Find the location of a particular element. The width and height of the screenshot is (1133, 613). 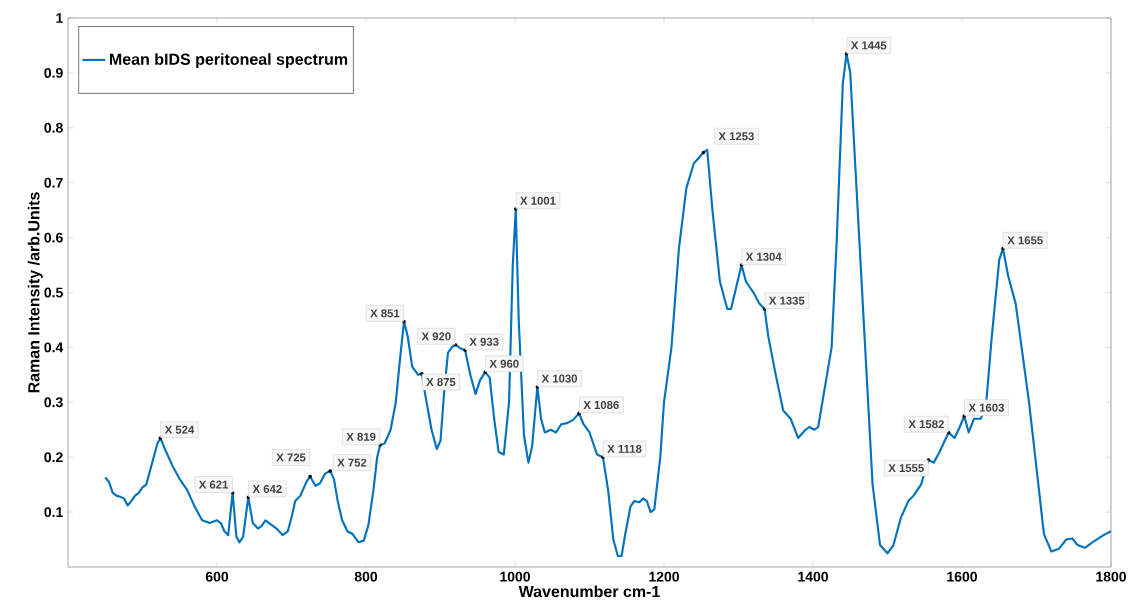

y-tick-label: 0.7 is located at coordinates (53, 182).